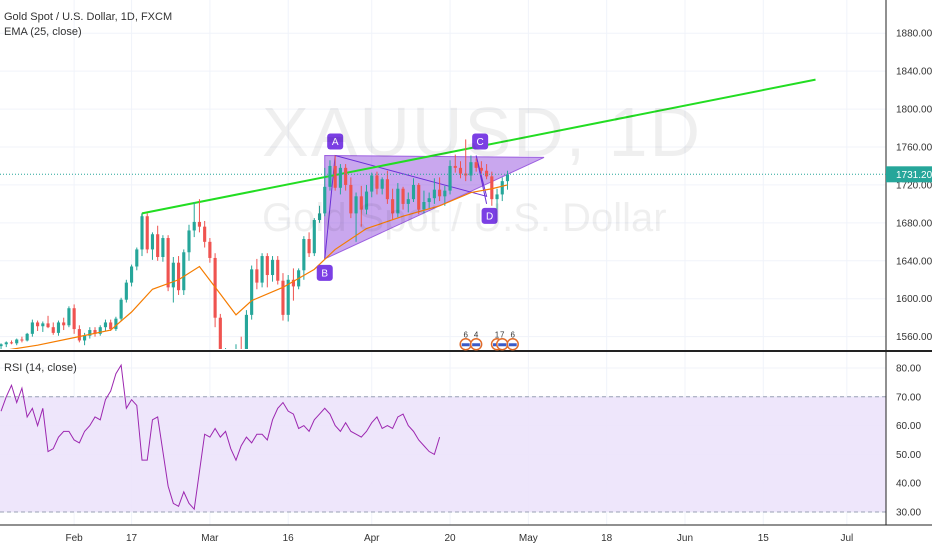 The width and height of the screenshot is (932, 550). What do you see at coordinates (75, 538) in the screenshot?
I see `time-tick-label: Feb` at bounding box center [75, 538].